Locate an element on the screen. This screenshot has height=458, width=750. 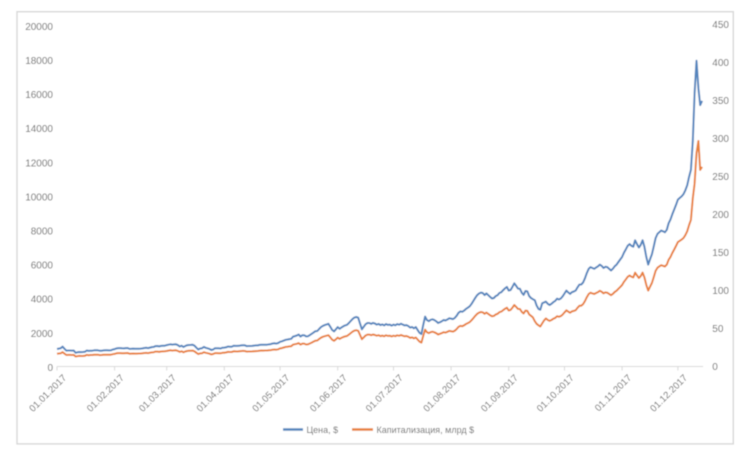
svg-text: 150 is located at coordinates (720, 253).